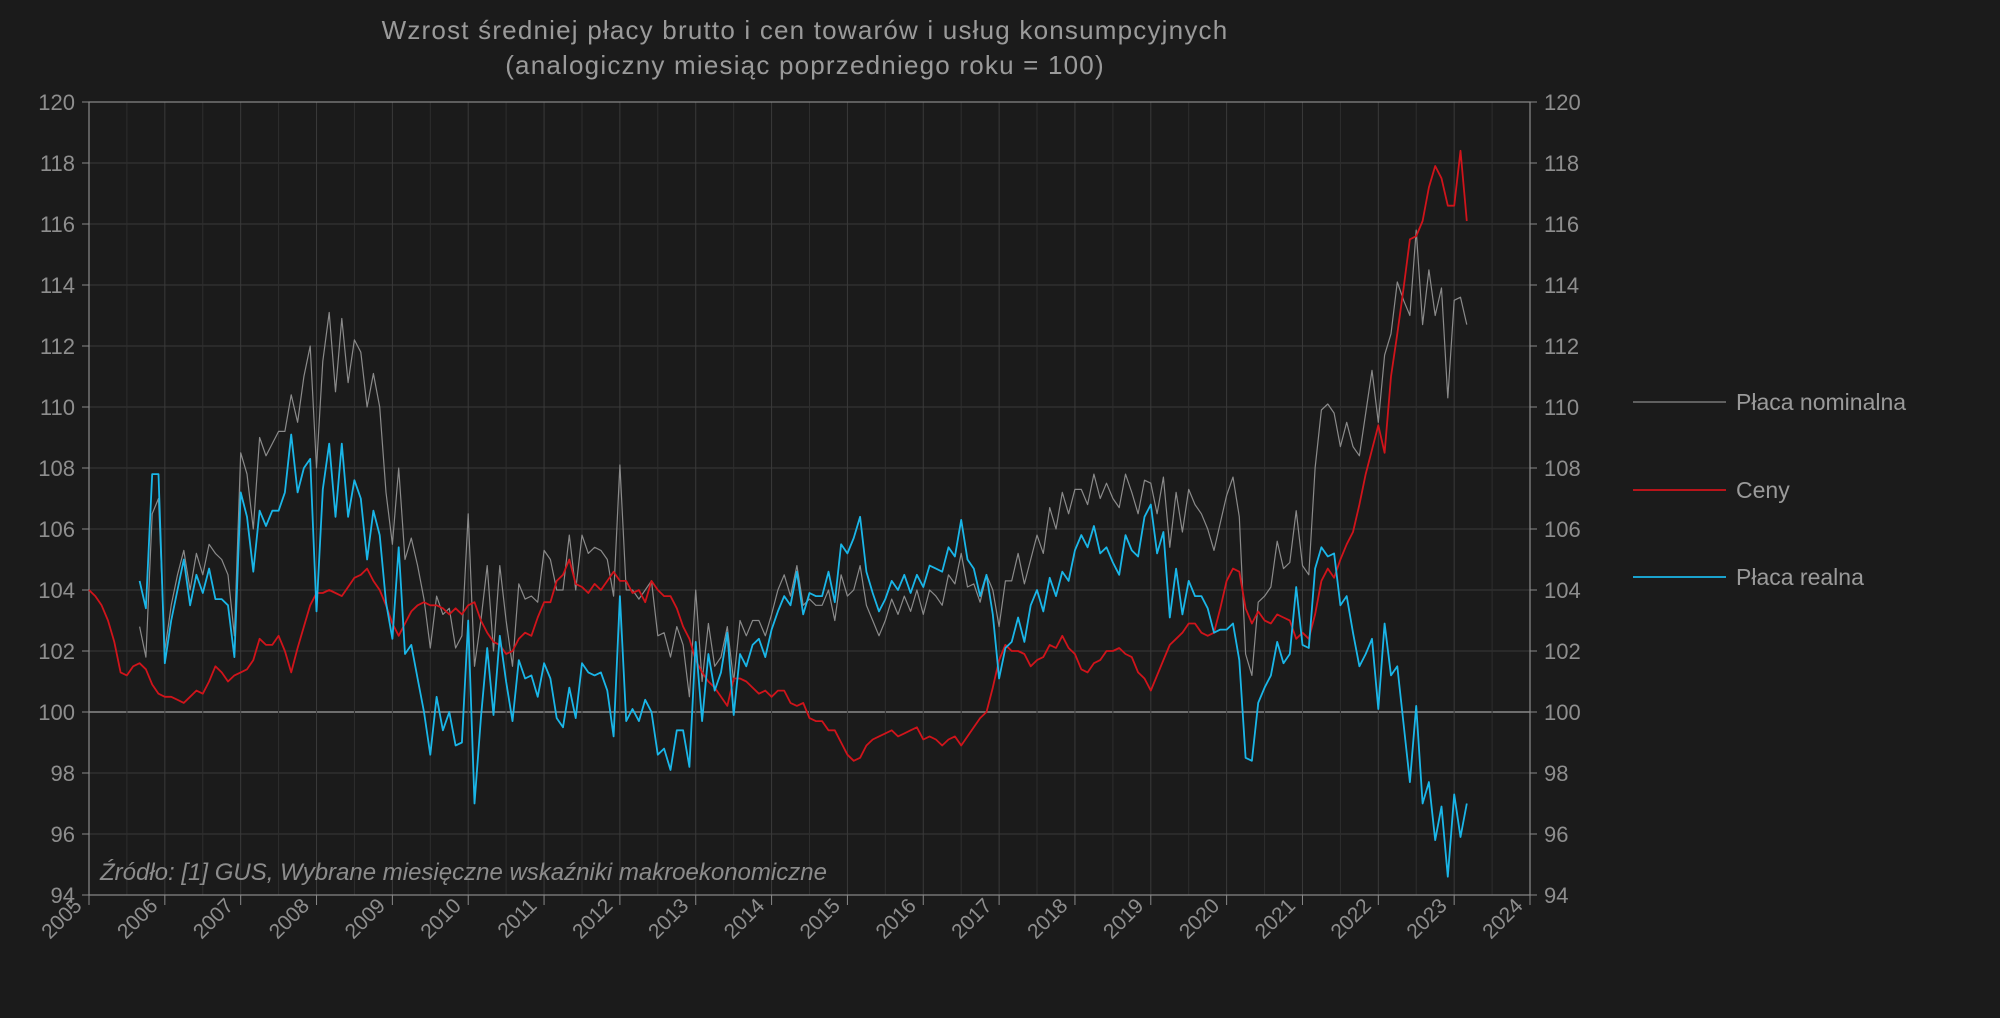  I want to click on y-tick-label-left: 100, so click(56, 712).